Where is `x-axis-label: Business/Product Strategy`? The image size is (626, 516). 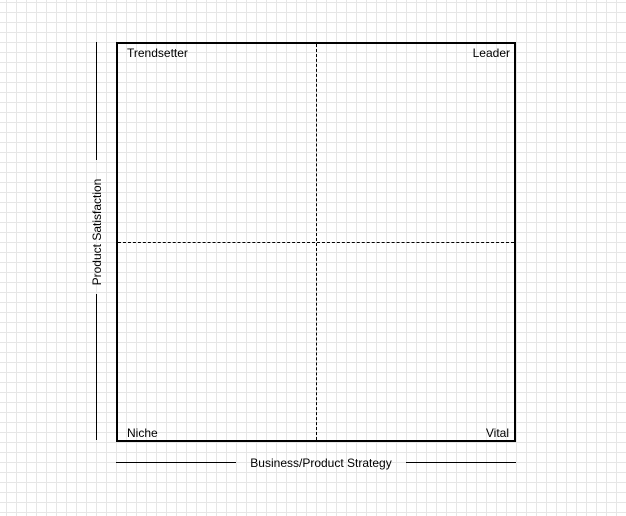
x-axis-label: Business/Product Strategy is located at coordinates (321, 463).